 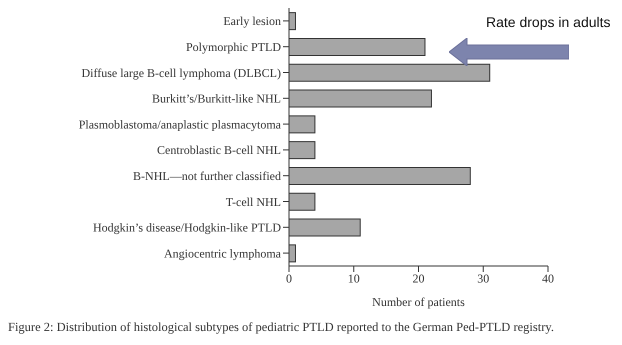 I want to click on x-axis-title: Number of patients, so click(x=419, y=302).